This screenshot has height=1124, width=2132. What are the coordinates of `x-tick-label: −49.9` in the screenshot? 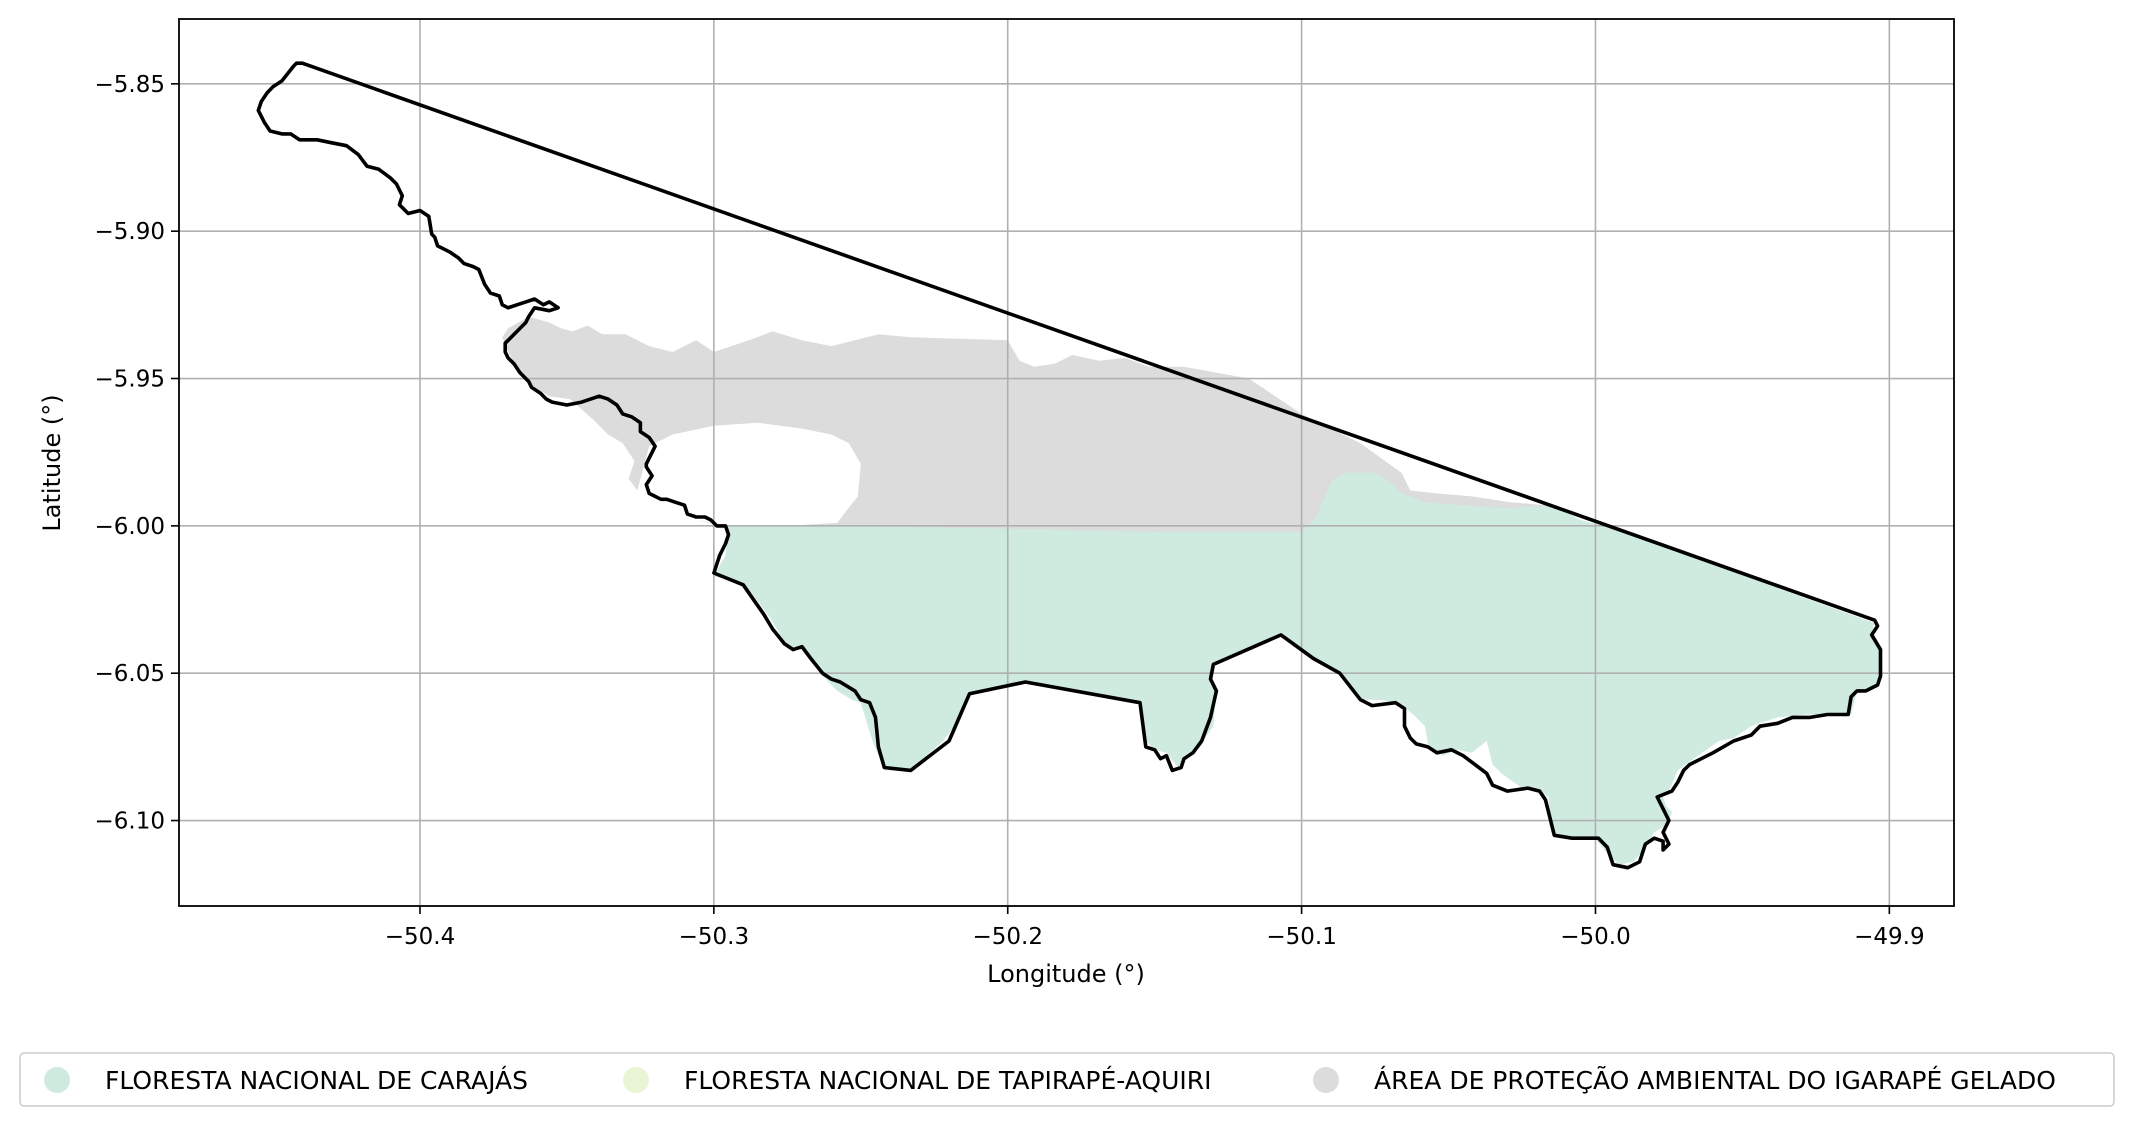 It's located at (1889, 937).